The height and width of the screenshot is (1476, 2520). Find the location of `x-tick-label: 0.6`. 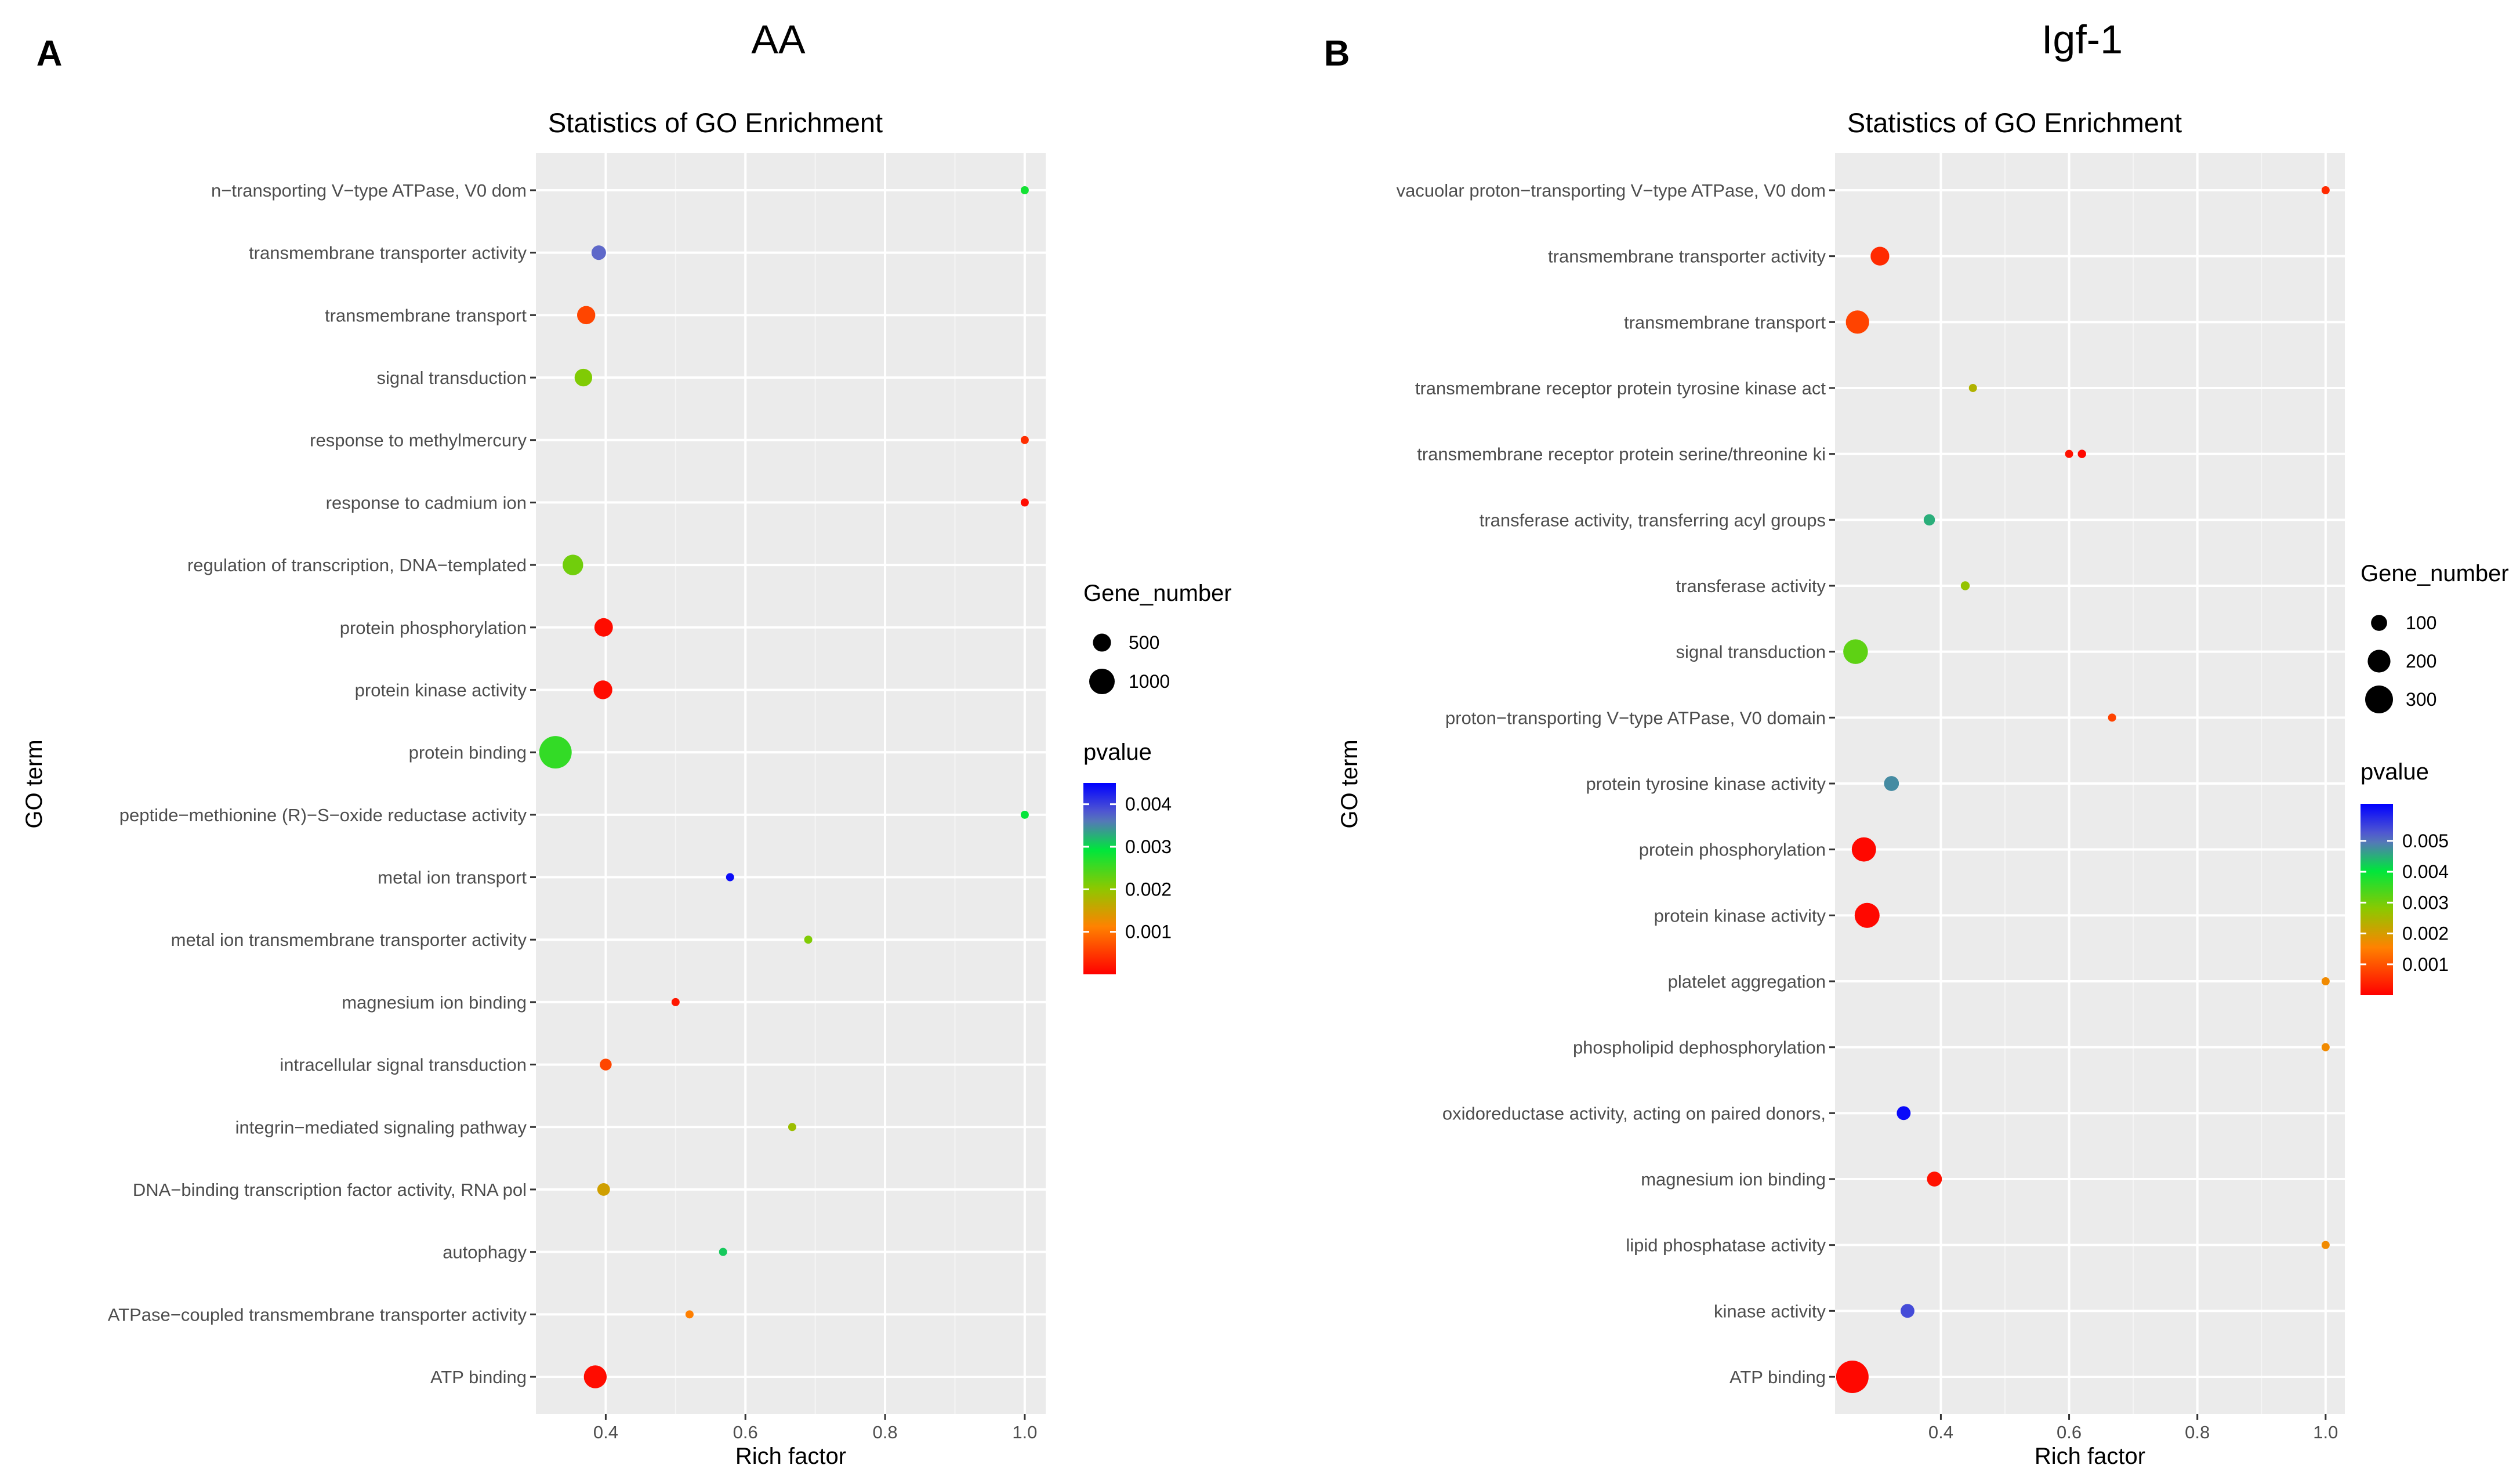

x-tick-label: 0.6 is located at coordinates (2069, 1432).